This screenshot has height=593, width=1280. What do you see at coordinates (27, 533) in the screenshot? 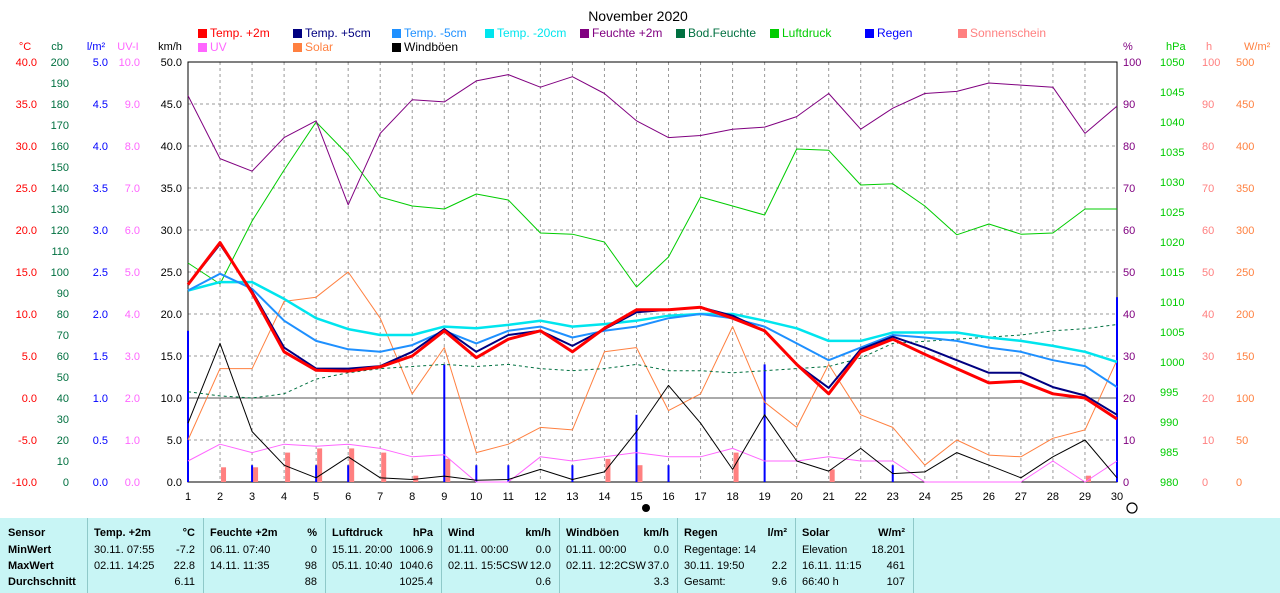
I see `stats-sensor-header: Sensor` at bounding box center [27, 533].